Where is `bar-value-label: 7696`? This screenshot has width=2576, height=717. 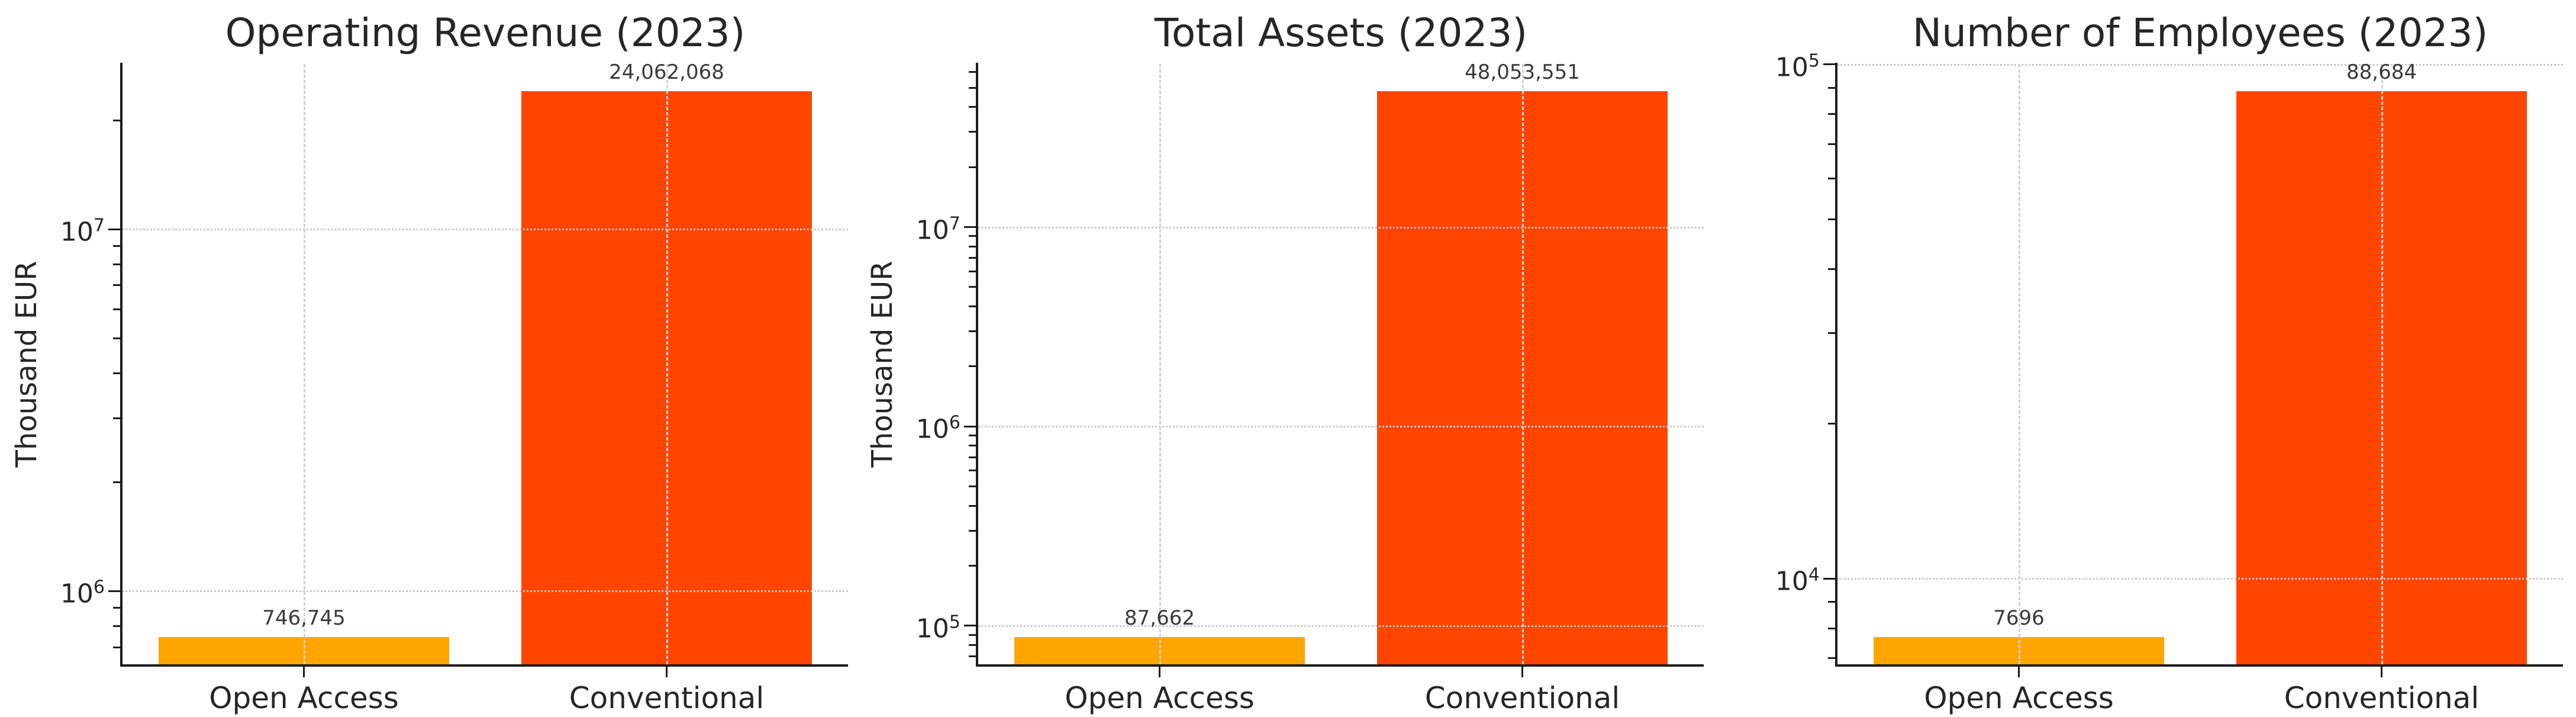
bar-value-label: 7696 is located at coordinates (2019, 618).